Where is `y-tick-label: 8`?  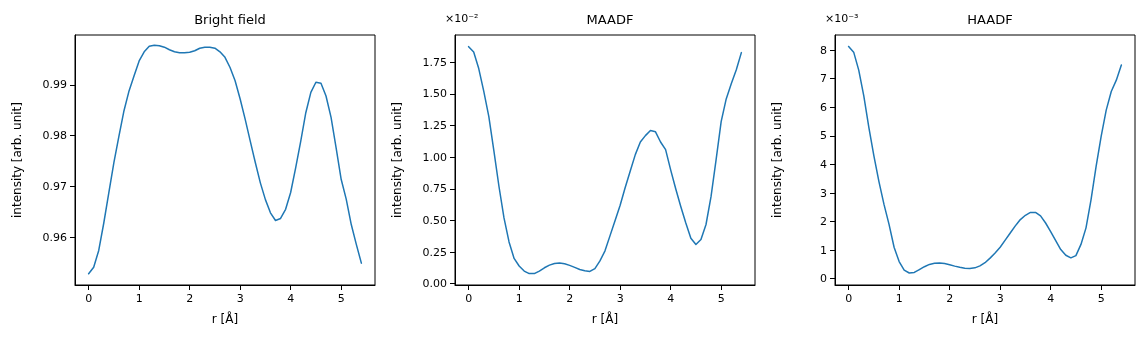
y-tick-label: 8 is located at coordinates (823, 50).